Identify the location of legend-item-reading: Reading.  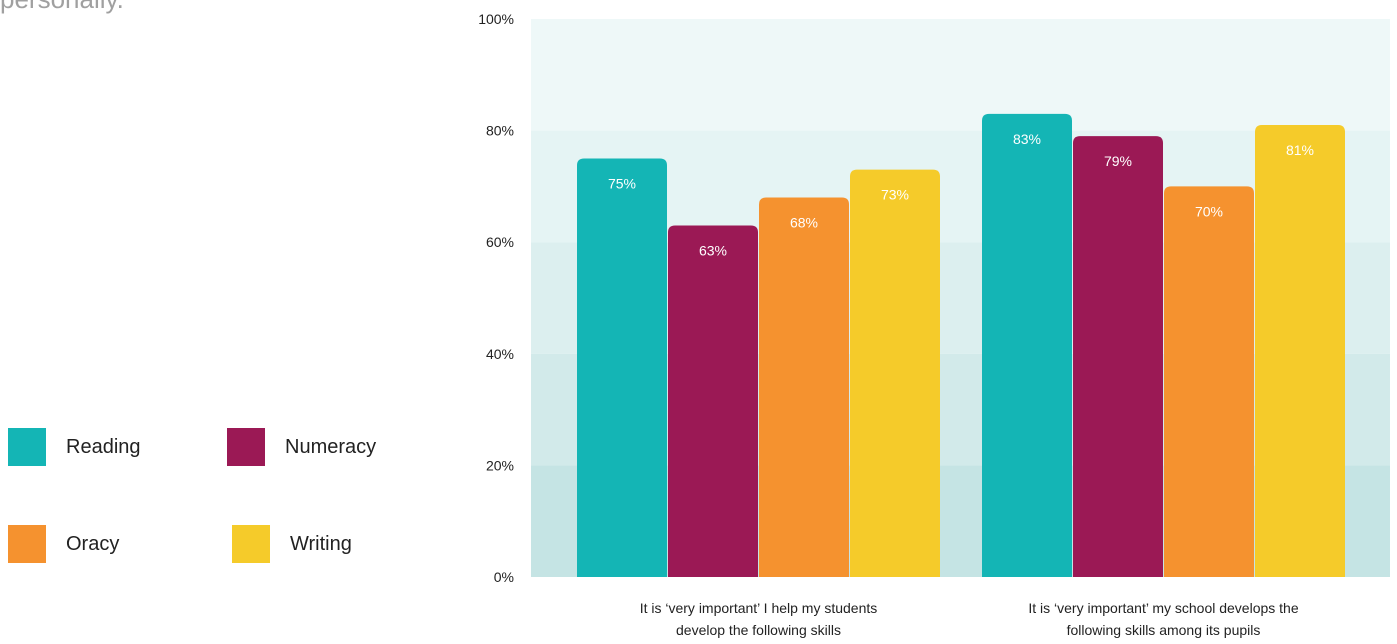
(74, 447).